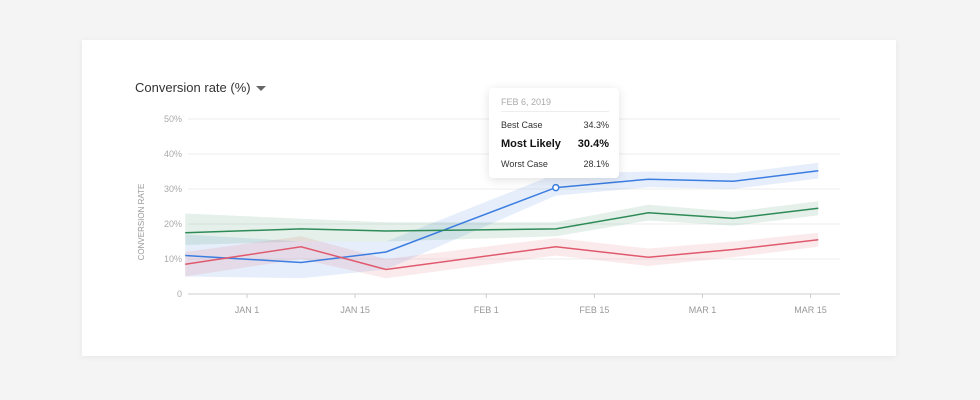 The width and height of the screenshot is (980, 400). I want to click on metric-title: Conversion rate (%), so click(193, 87).